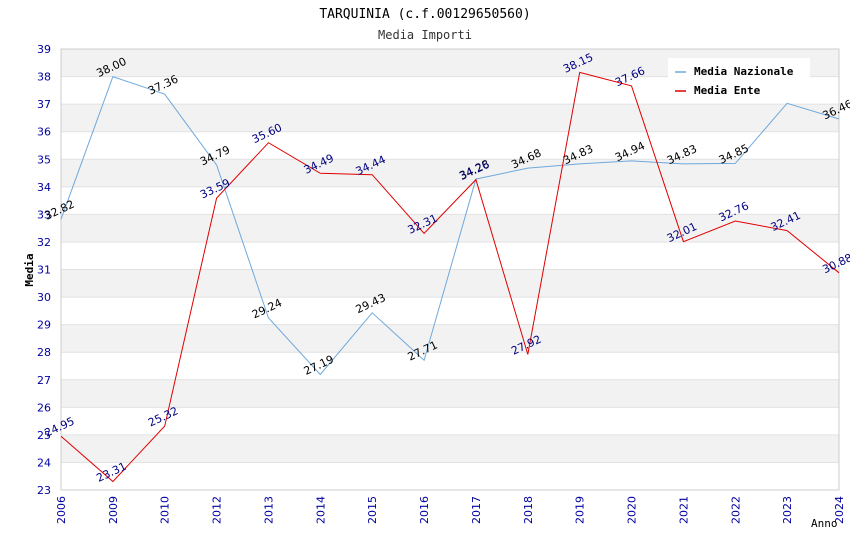 This screenshot has width=850, height=550. Describe the element at coordinates (528, 510) in the screenshot. I see `x-tick-label: 2018` at that location.